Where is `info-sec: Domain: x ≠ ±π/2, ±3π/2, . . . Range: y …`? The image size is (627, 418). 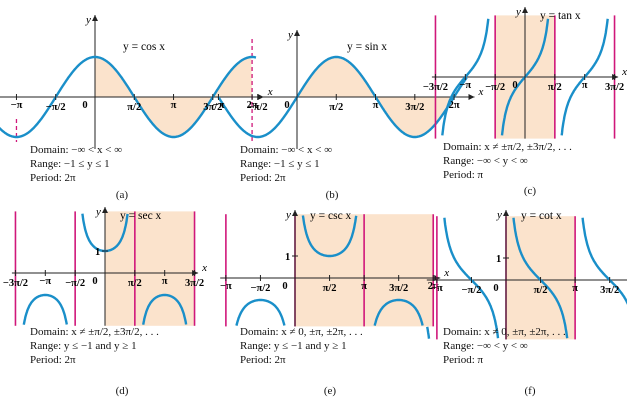 info-sec: Domain: x ≠ ±π/2, ±3π/2, . . . Range: y … is located at coordinates (94, 346).